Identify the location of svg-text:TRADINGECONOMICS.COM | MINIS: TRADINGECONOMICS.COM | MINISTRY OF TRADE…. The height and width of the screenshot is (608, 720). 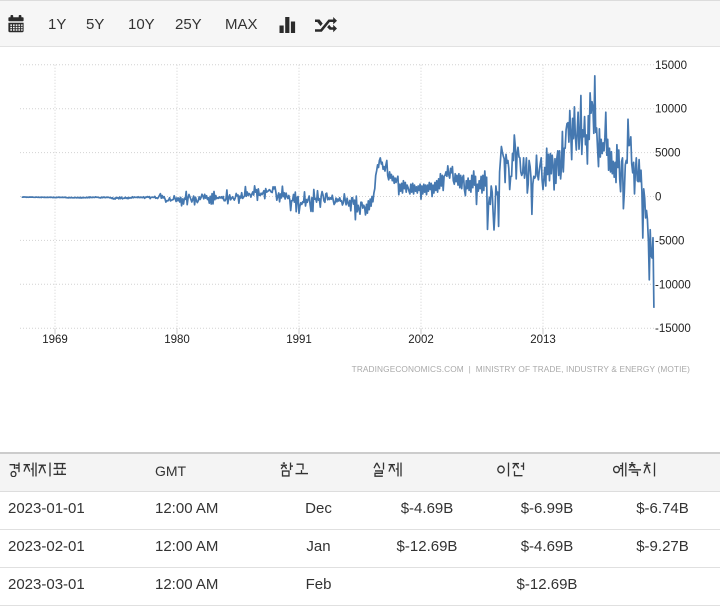
(521, 369).